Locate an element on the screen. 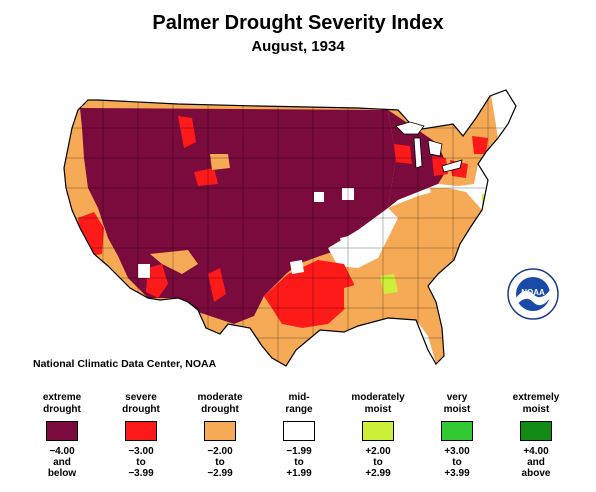 This screenshot has width=596, height=492. legend-label: extreme drought is located at coordinates (62, 403).